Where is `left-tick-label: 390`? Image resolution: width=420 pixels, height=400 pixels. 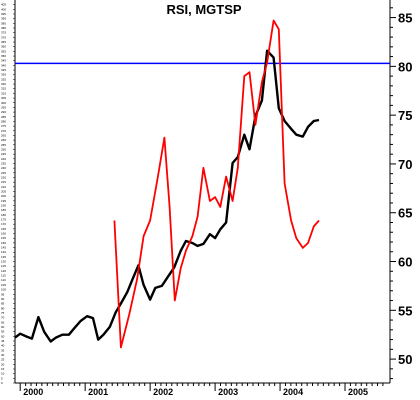
left-tick-label: 390 is located at coordinates (3, 19).